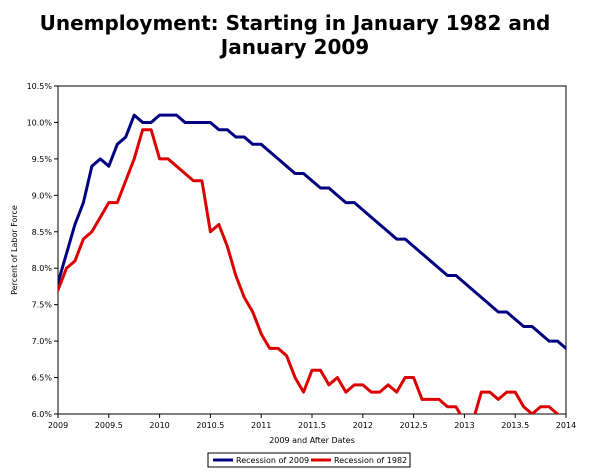  Describe the element at coordinates (312, 425) in the screenshot. I see `x-tick-label: 2011.5` at that location.